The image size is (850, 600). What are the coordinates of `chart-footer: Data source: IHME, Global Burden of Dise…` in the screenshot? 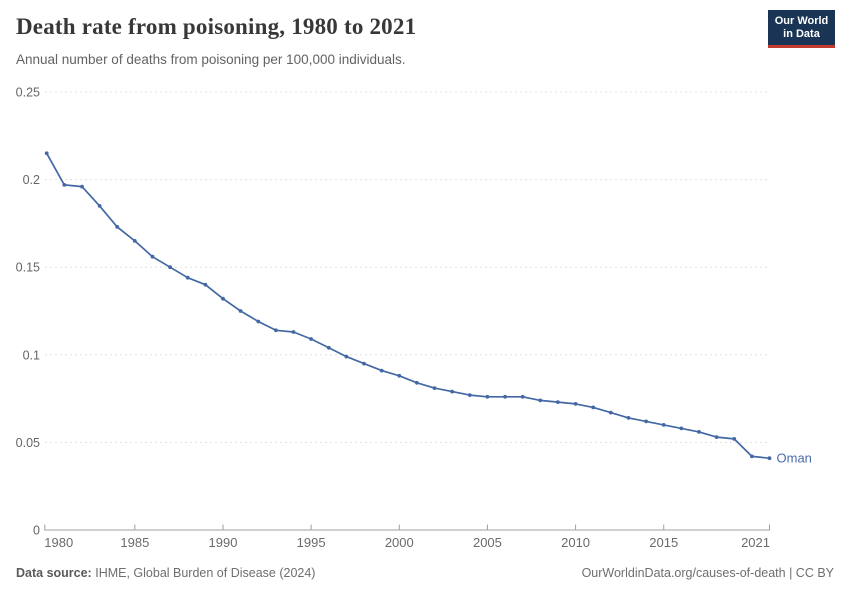 It's located at (425, 573).